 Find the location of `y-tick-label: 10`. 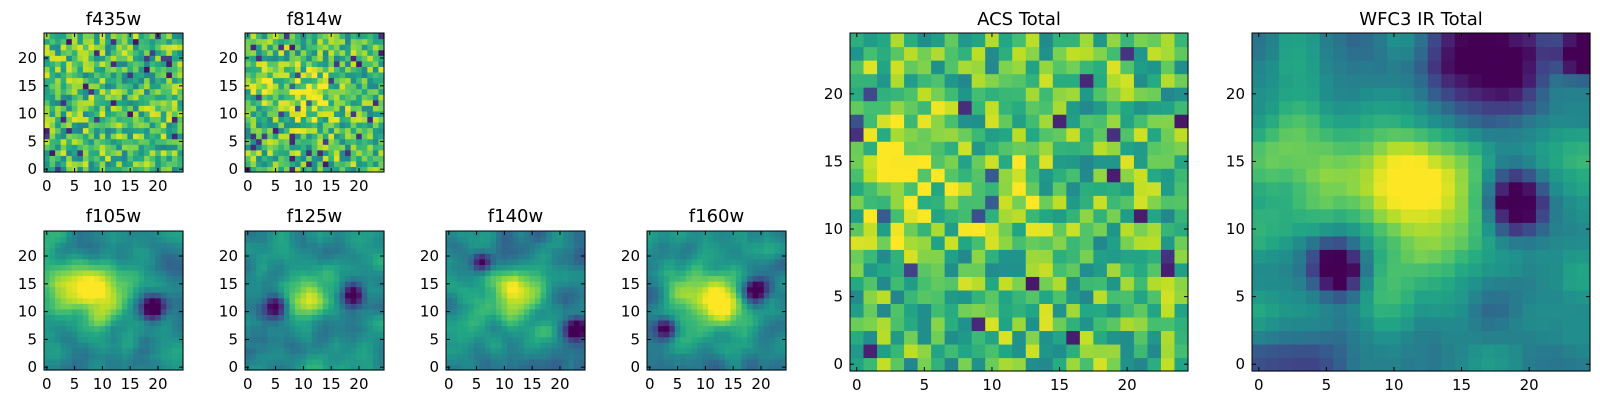

y-tick-label: 10 is located at coordinates (27, 312).